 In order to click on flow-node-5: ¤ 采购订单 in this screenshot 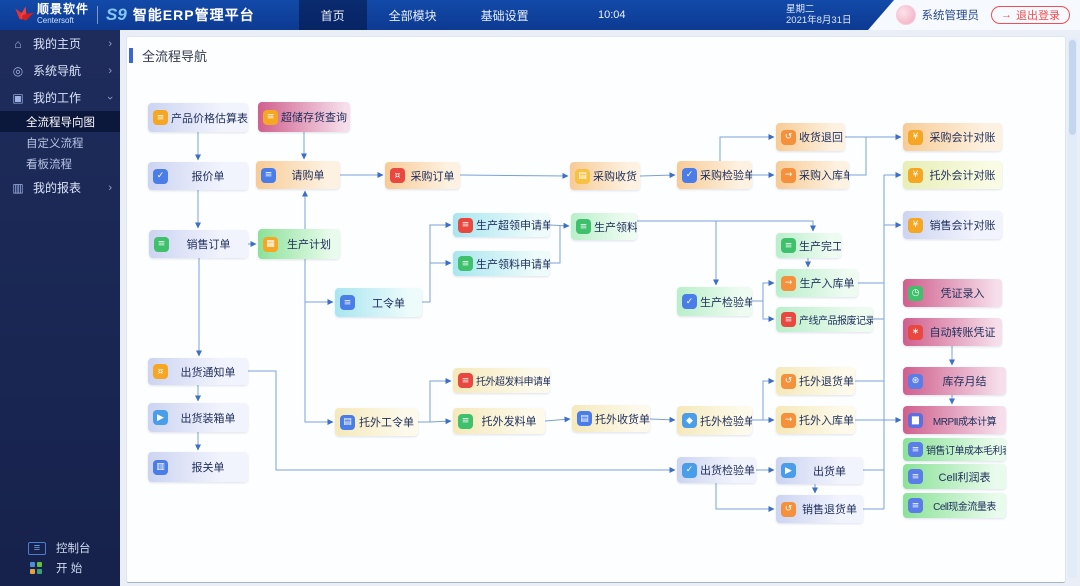, I will do `click(422, 175)`.